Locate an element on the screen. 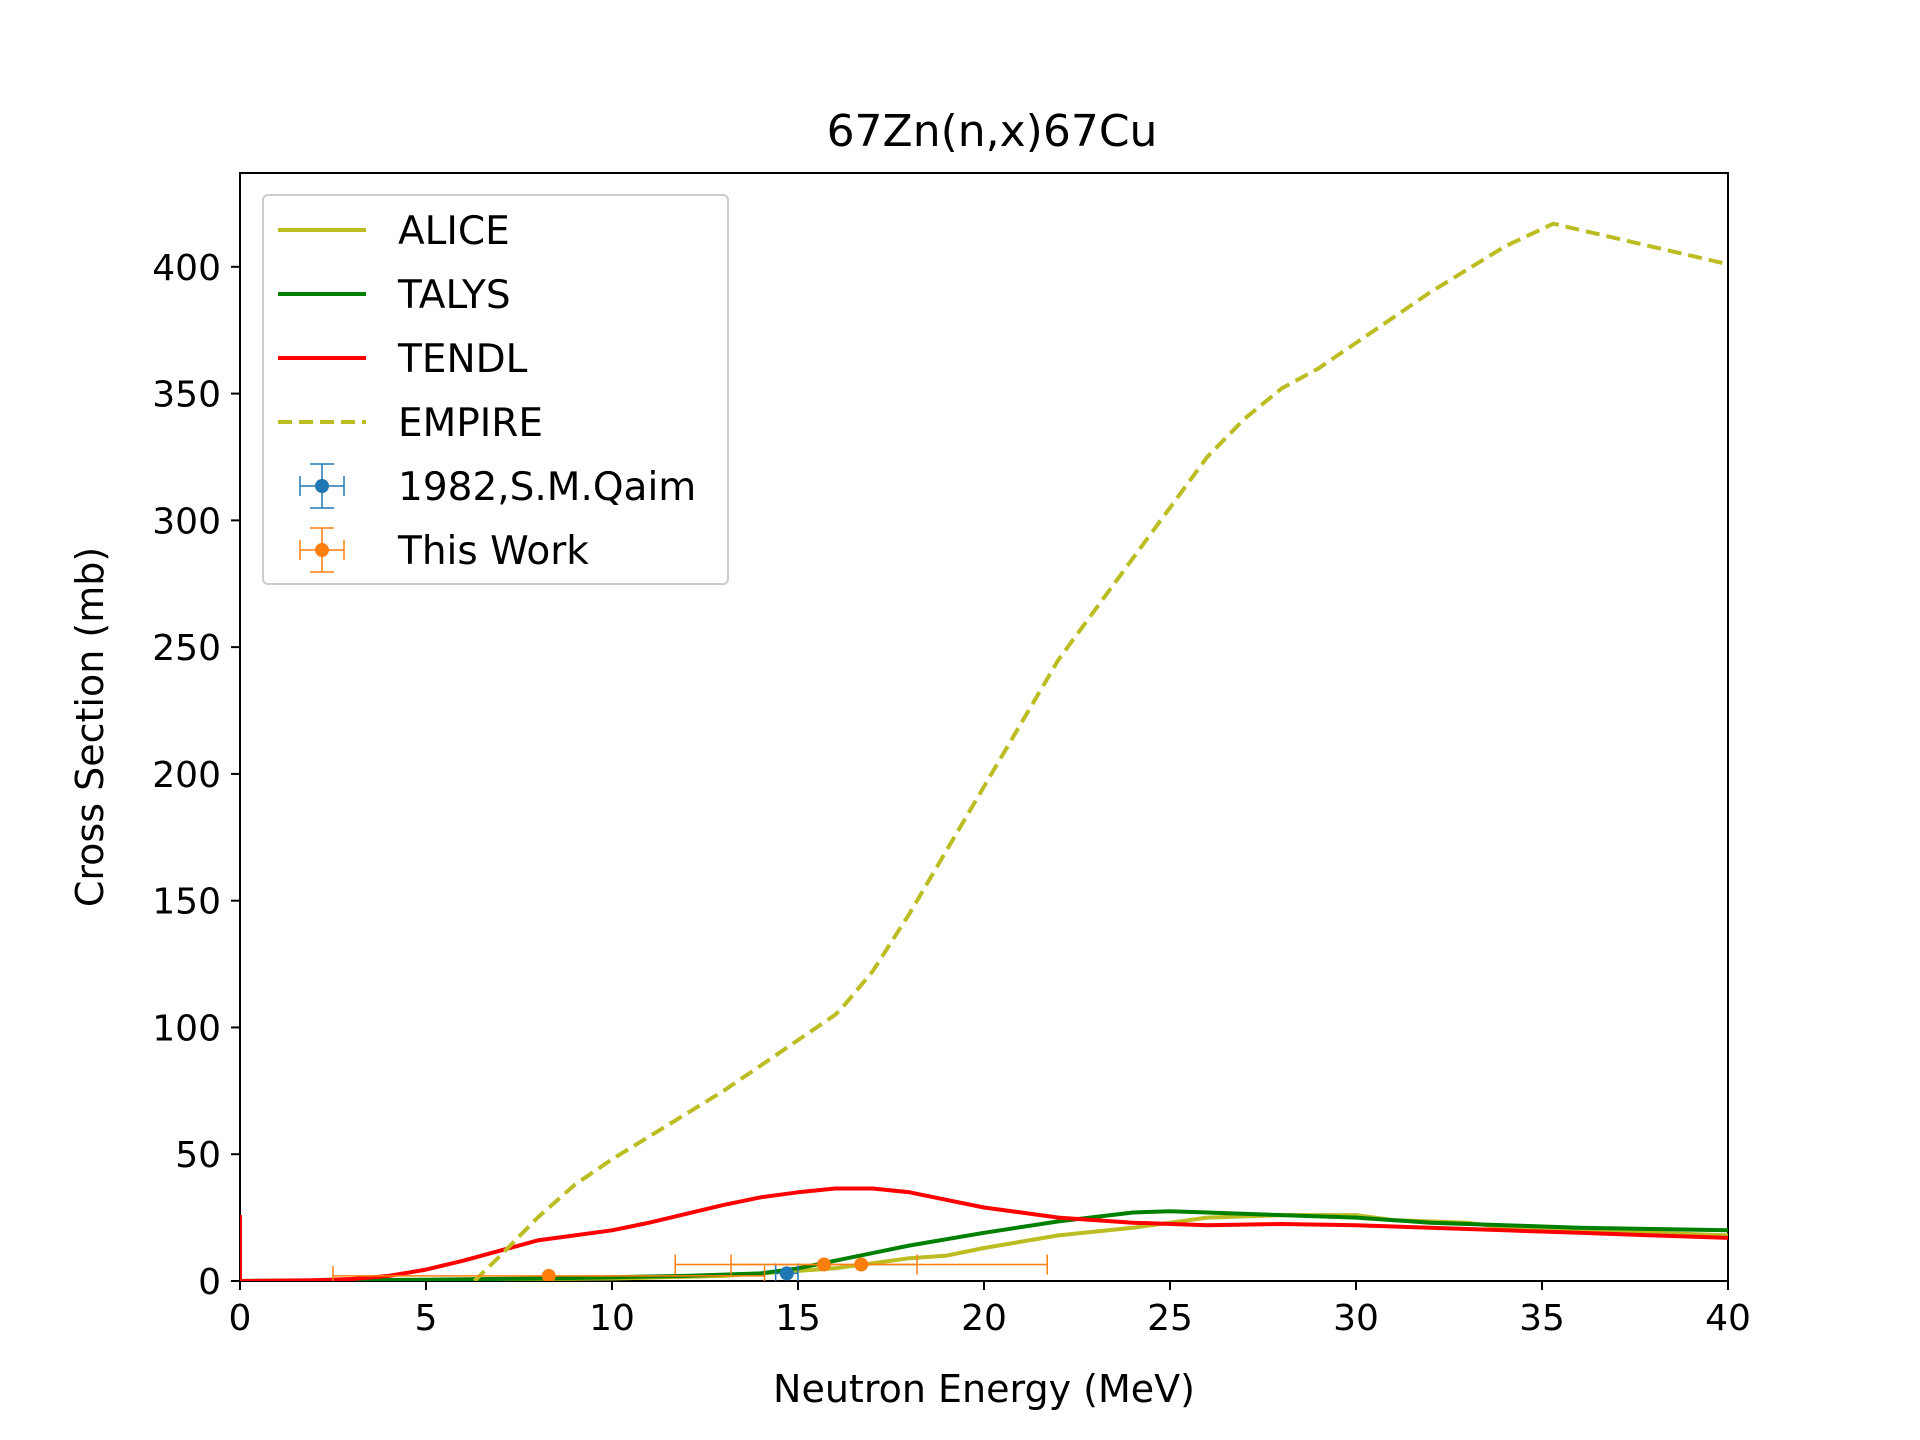 Image resolution: width=1920 pixels, height=1440 pixels. y-tick-label: 250 is located at coordinates (186, 648).